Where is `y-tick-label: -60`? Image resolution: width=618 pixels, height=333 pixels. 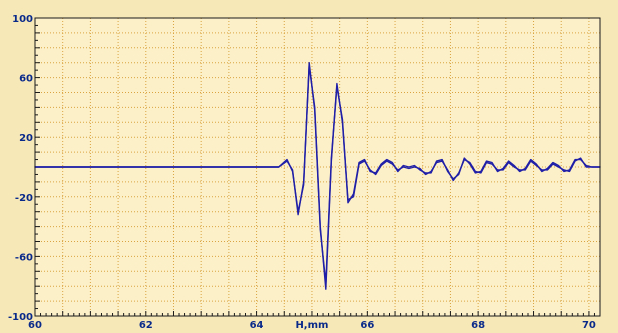
y-tick-label: -60 is located at coordinates (24, 257).